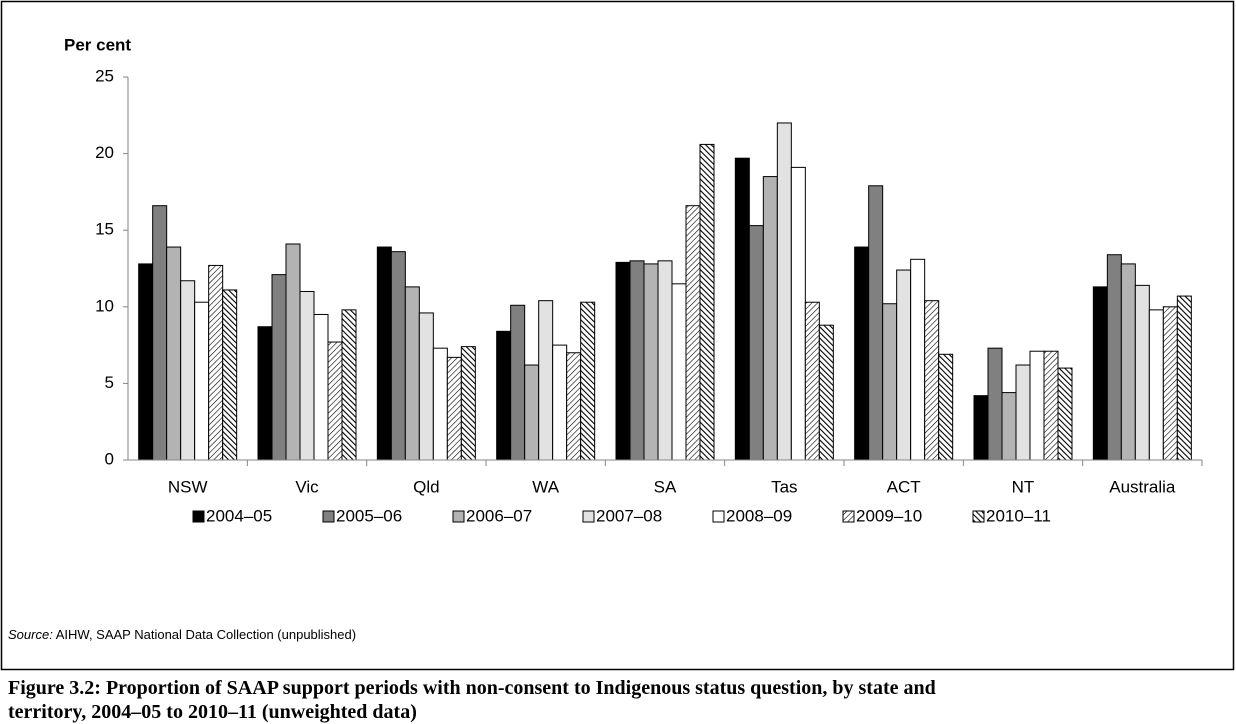 The height and width of the screenshot is (724, 1236). What do you see at coordinates (30, 634) in the screenshot?
I see `source-label: Source:` at bounding box center [30, 634].